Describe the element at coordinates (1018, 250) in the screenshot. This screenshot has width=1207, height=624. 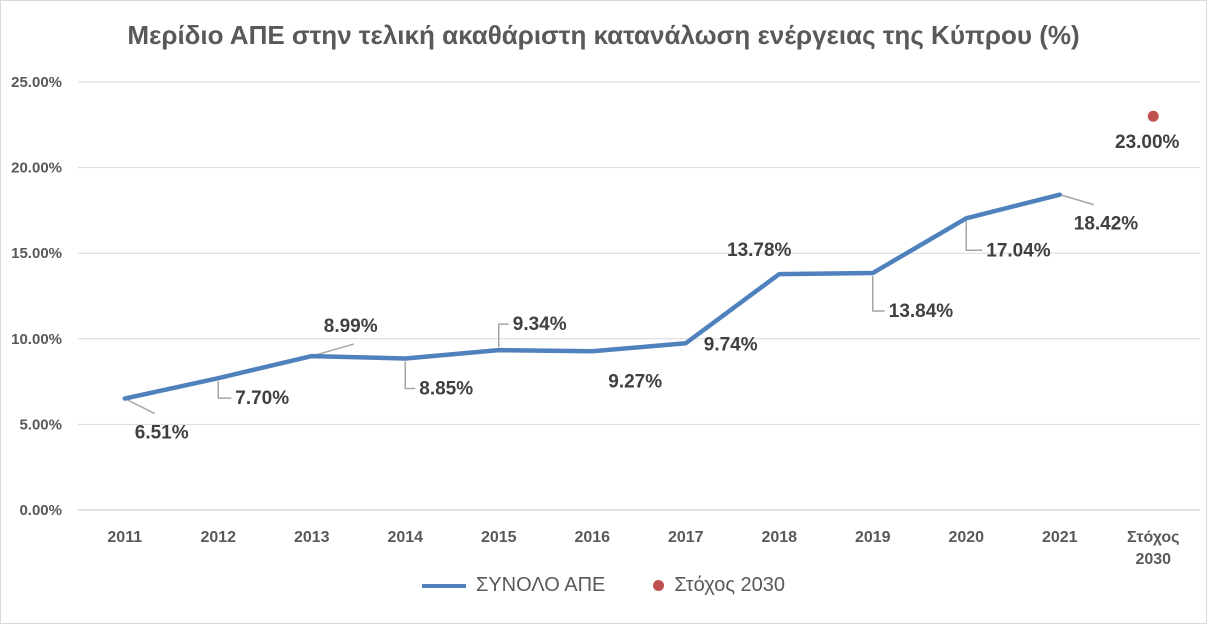
I see `data-label: 17.04%` at that location.